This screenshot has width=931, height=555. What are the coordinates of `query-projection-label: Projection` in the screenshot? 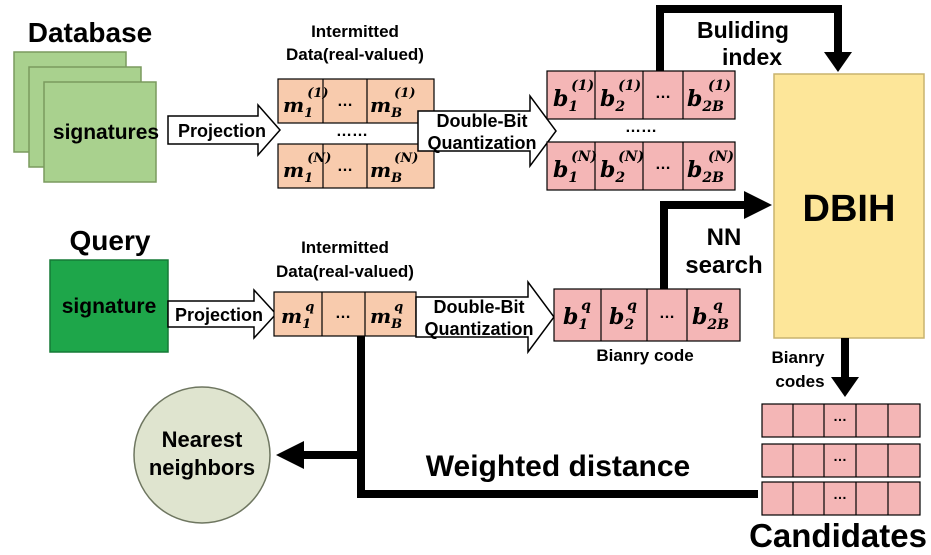 It's located at (219, 315).